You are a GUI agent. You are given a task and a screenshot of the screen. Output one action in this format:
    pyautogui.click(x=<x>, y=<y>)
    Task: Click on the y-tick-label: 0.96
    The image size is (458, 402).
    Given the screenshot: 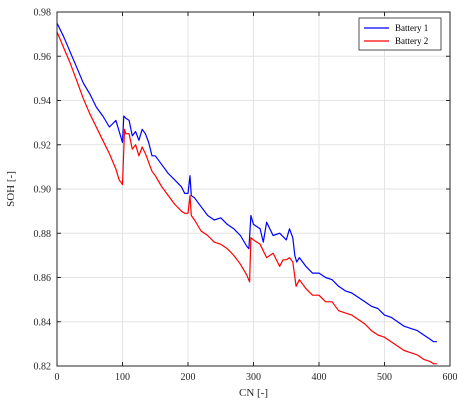 What is the action you would take?
    pyautogui.click(x=43, y=57)
    